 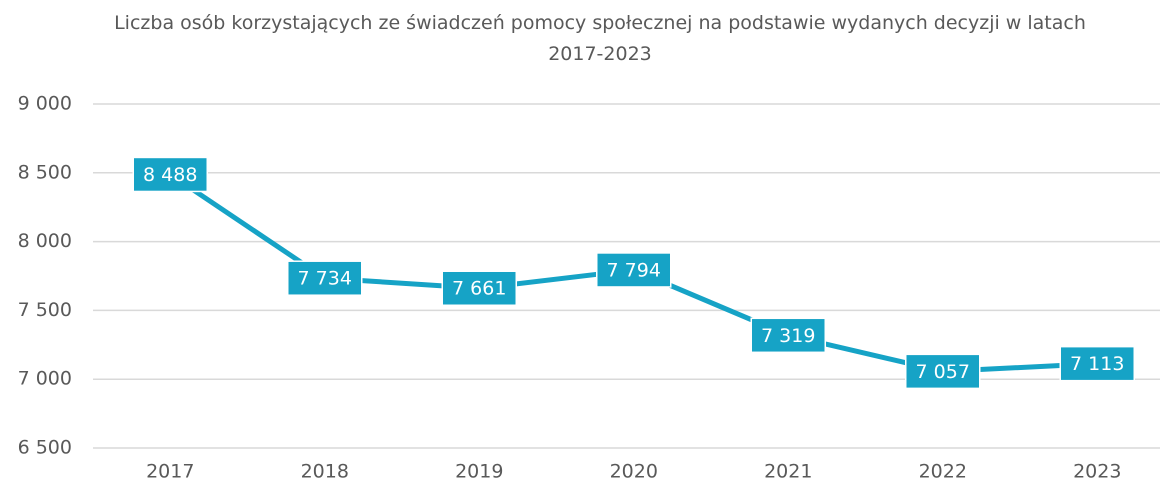 I want to click on data-label-text: 7 734, so click(x=325, y=279).